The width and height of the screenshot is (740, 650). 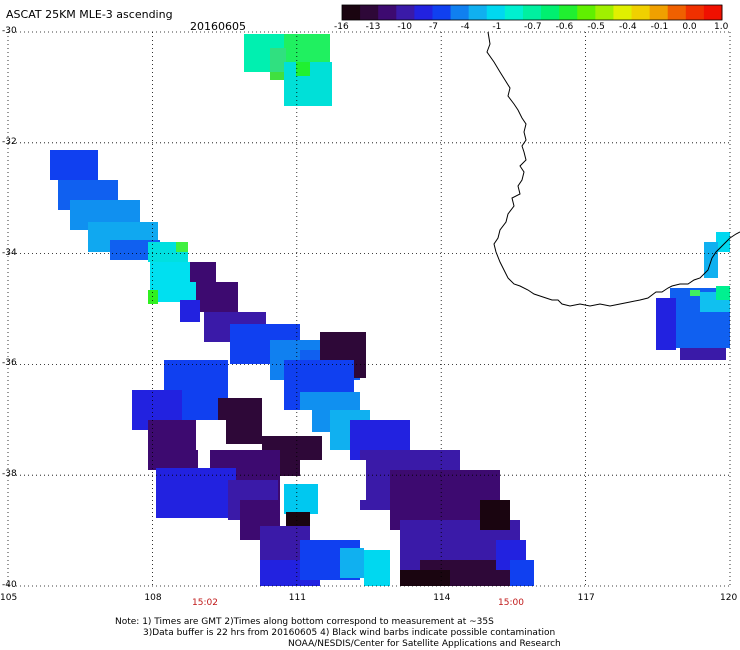 What do you see at coordinates (659, 27) in the screenshot?
I see `colorbar-tick-label: -0.1` at bounding box center [659, 27].